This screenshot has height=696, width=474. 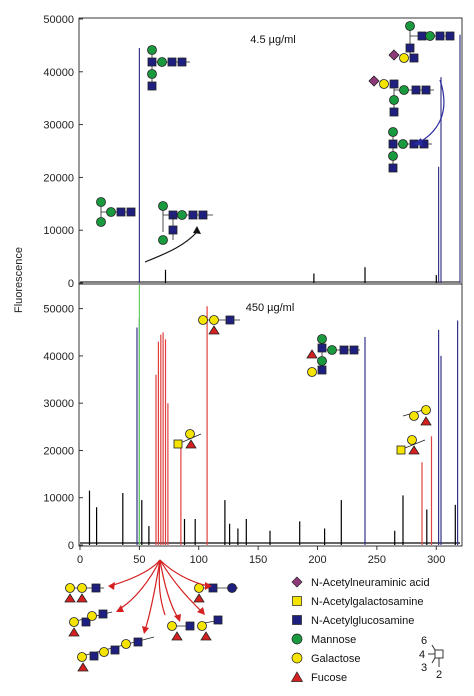 What do you see at coordinates (367, 602) in the screenshot?
I see `legend-label-1: N-Acetylgalactosamine` at bounding box center [367, 602].